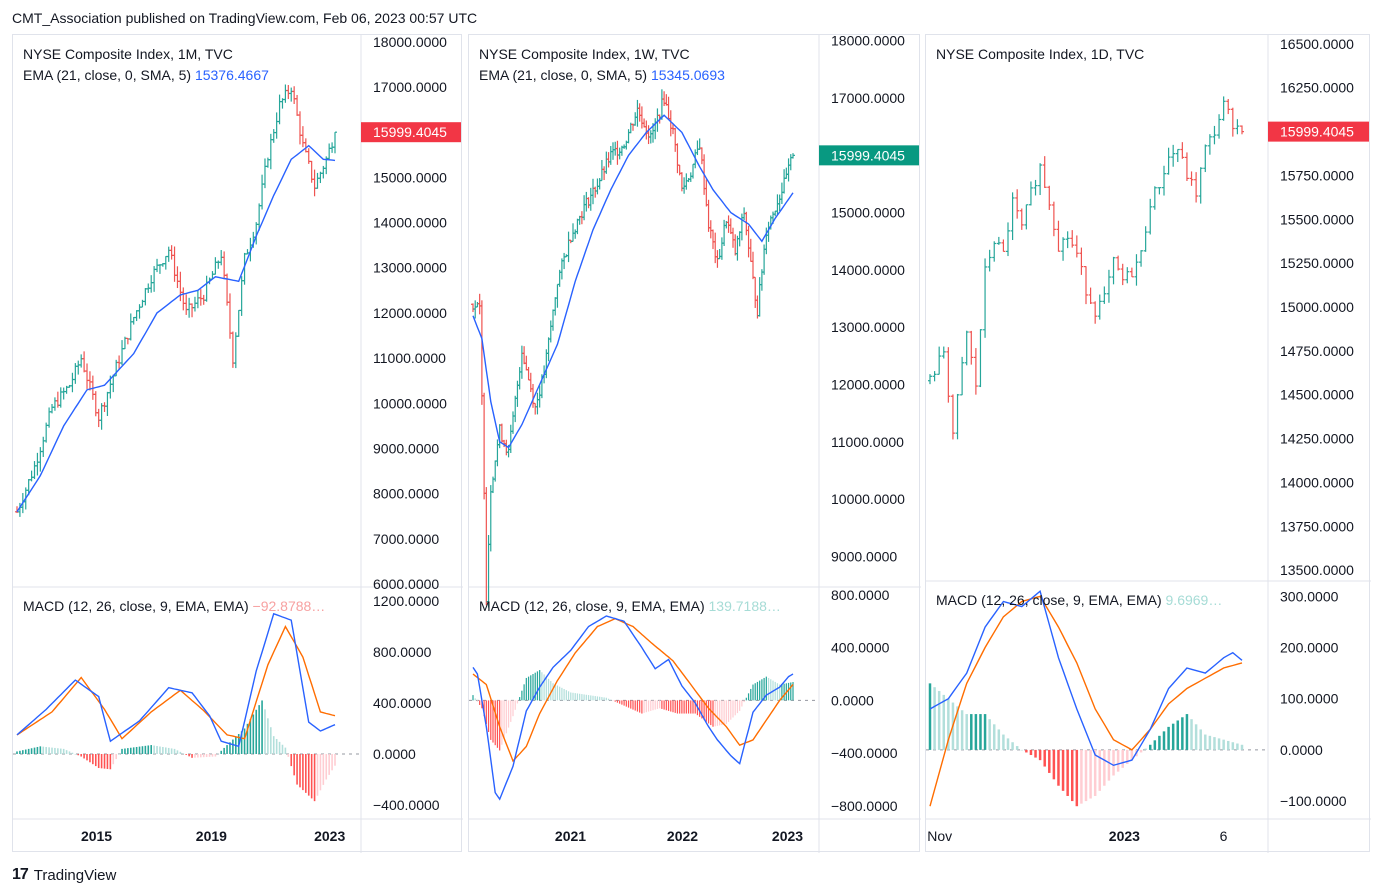 This screenshot has width=1382, height=896. Describe the element at coordinates (406, 805) in the screenshot. I see `macd-tick-label: −400.0000` at that location.